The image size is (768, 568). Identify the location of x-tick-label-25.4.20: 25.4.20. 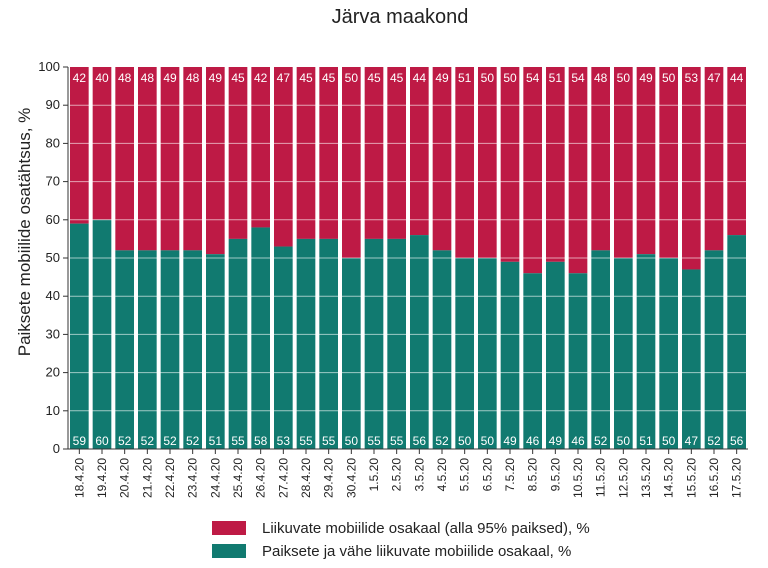
(238, 478).